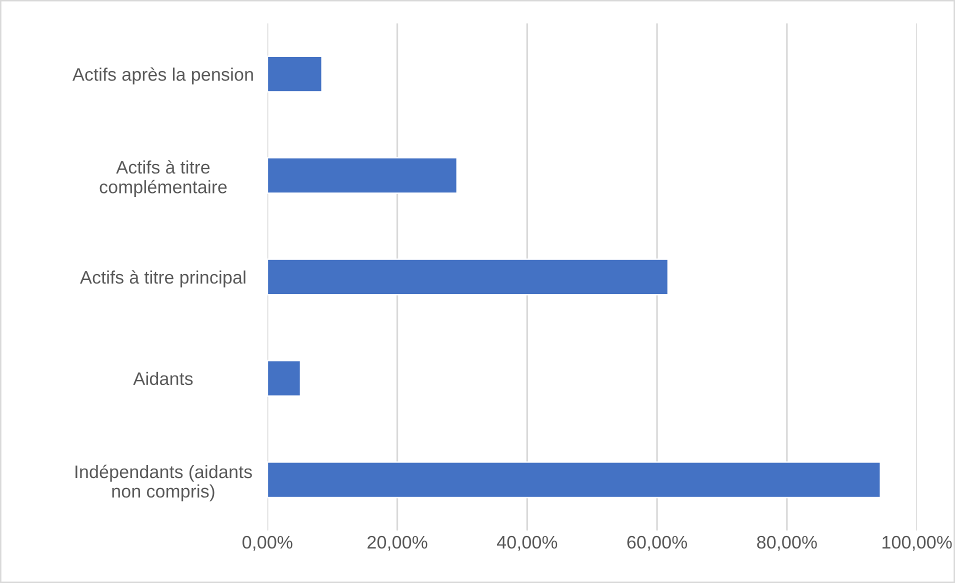 The image size is (955, 583). I want to click on x-tick-label: 0,00%, so click(267, 543).